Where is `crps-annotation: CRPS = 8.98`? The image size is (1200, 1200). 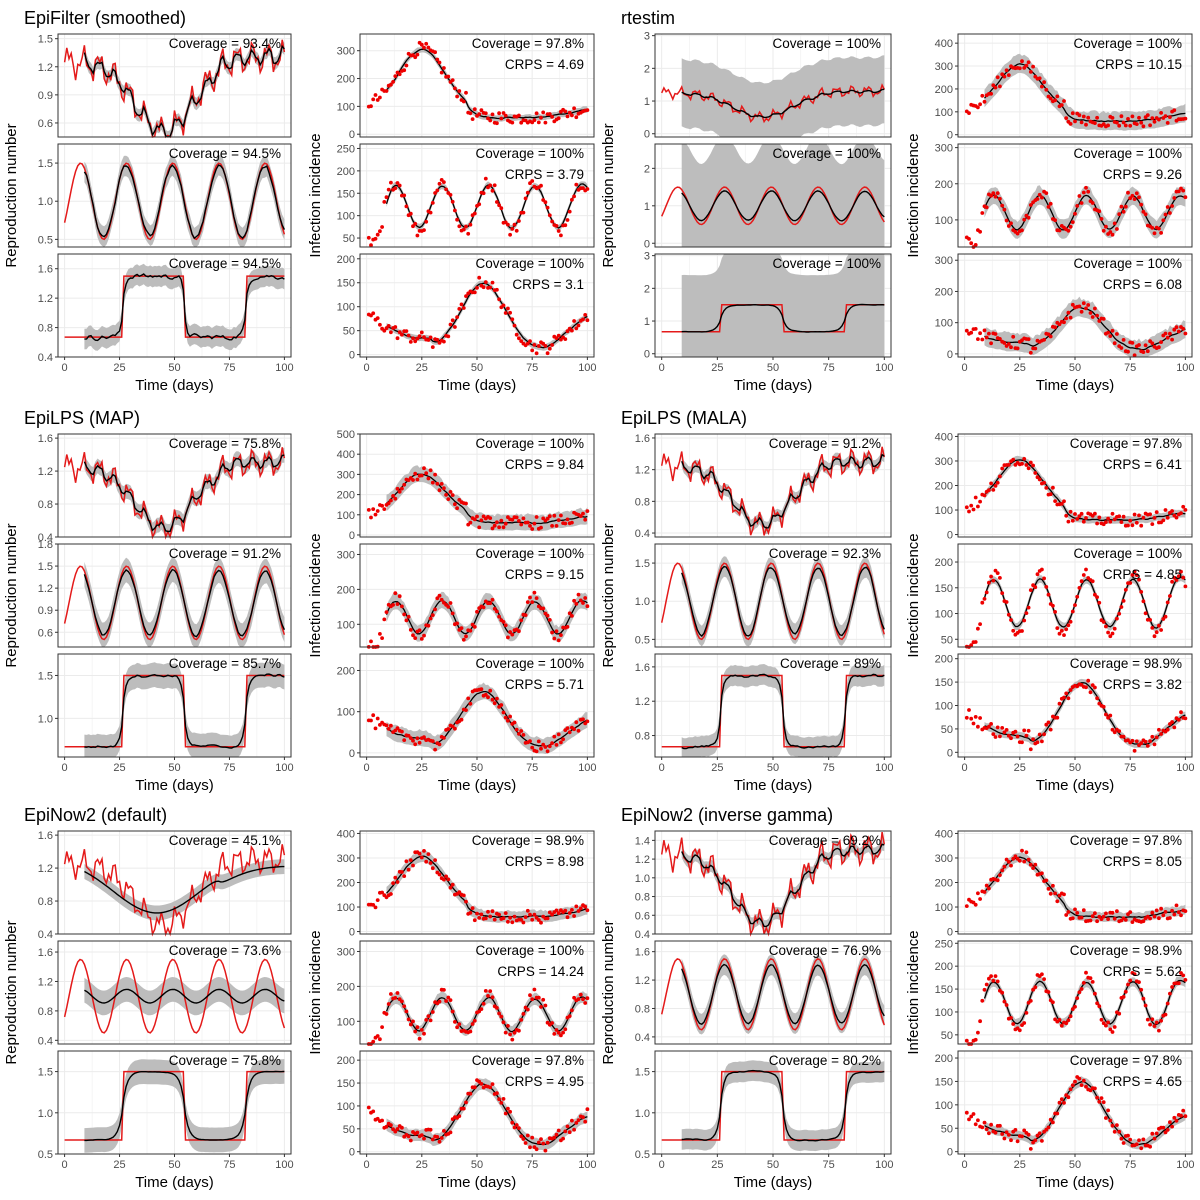
crps-annotation: CRPS = 8.98 is located at coordinates (544, 861).